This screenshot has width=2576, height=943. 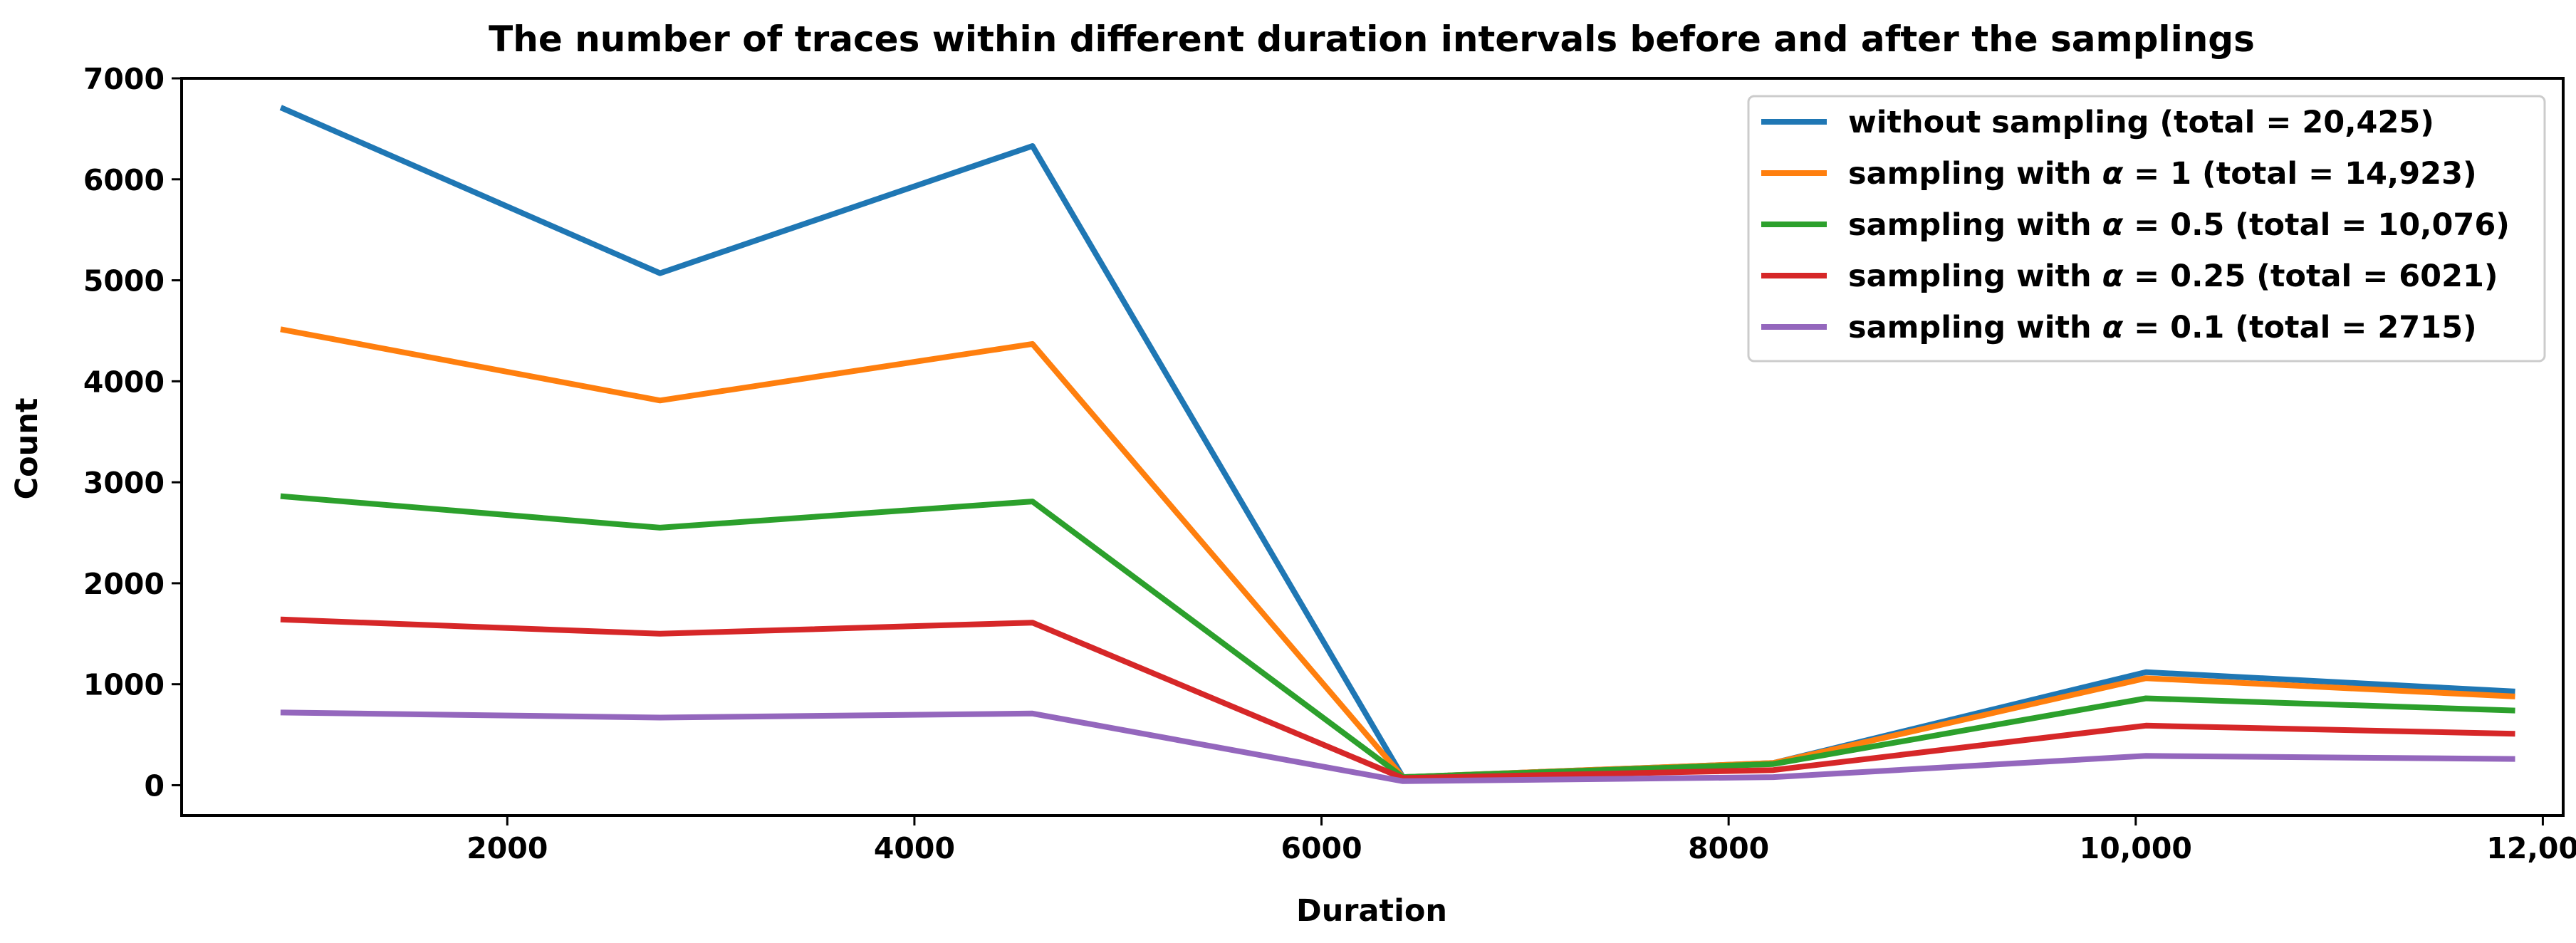 What do you see at coordinates (27, 449) in the screenshot?
I see `y-axis-label: Count` at bounding box center [27, 449].